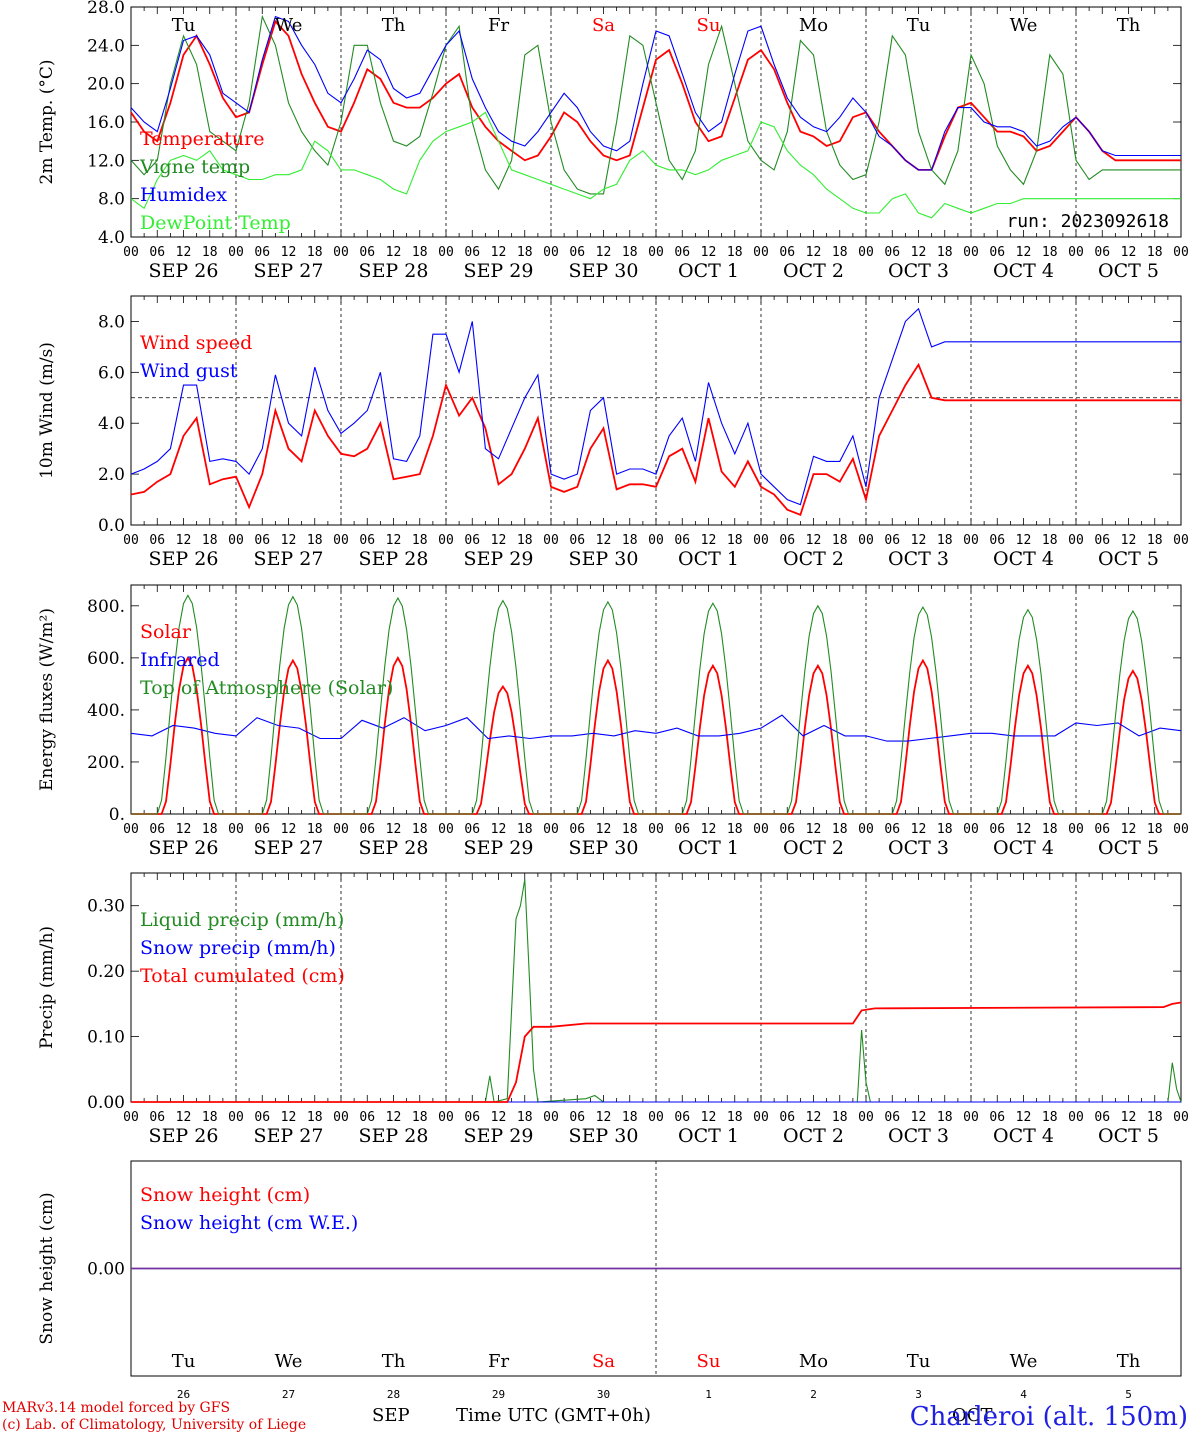  Describe the element at coordinates (499, 559) in the screenshot. I see `date-label: SEP 29` at that location.